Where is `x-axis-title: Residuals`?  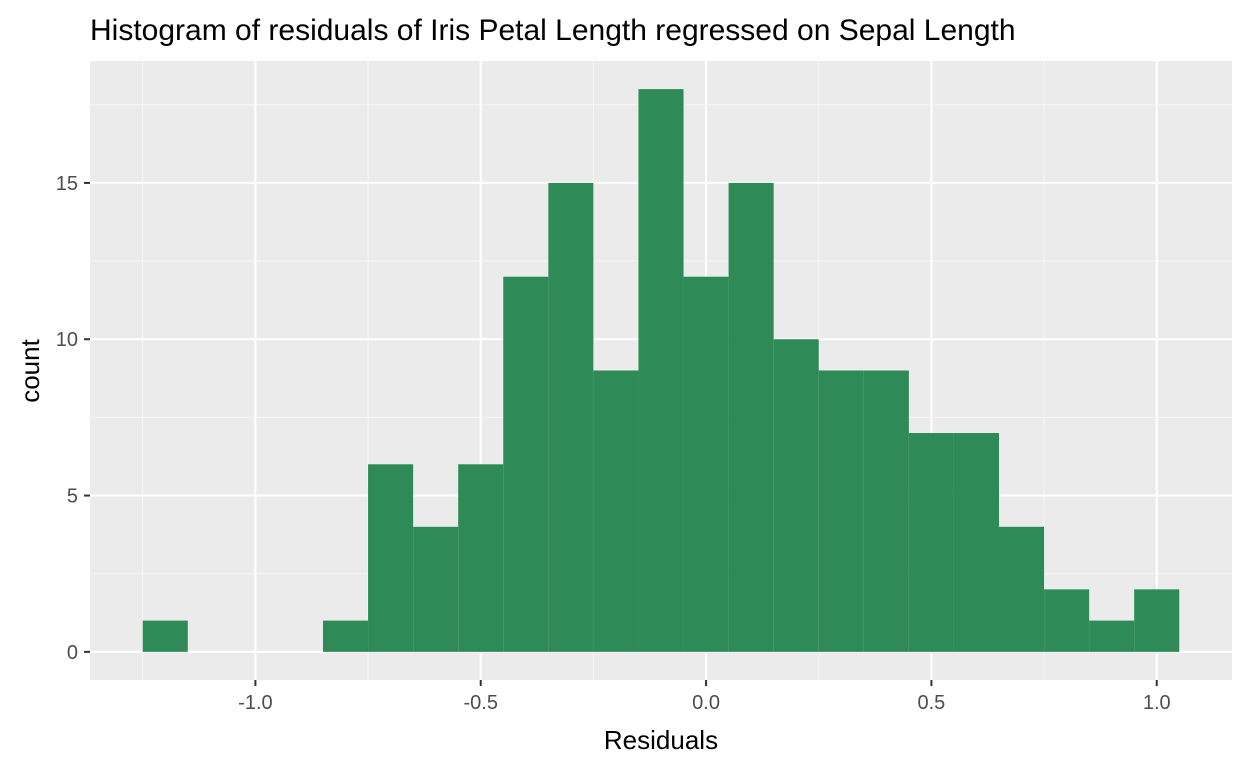
x-axis-title: Residuals is located at coordinates (661, 740).